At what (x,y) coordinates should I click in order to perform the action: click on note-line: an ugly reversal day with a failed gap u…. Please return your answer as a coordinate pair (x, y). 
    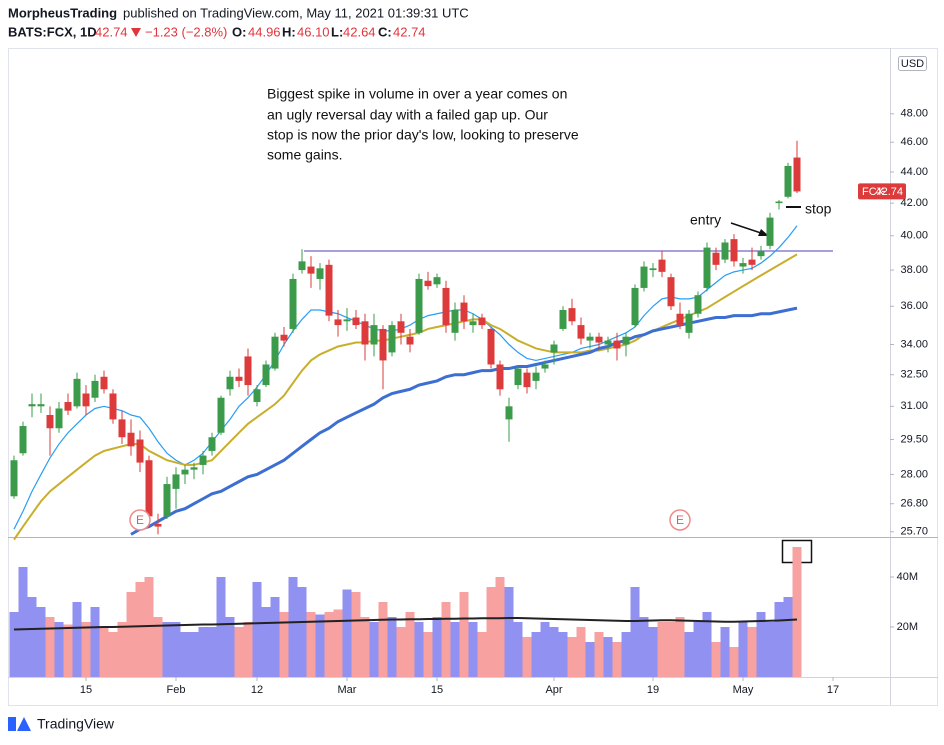
    Looking at the image, I should click on (407, 115).